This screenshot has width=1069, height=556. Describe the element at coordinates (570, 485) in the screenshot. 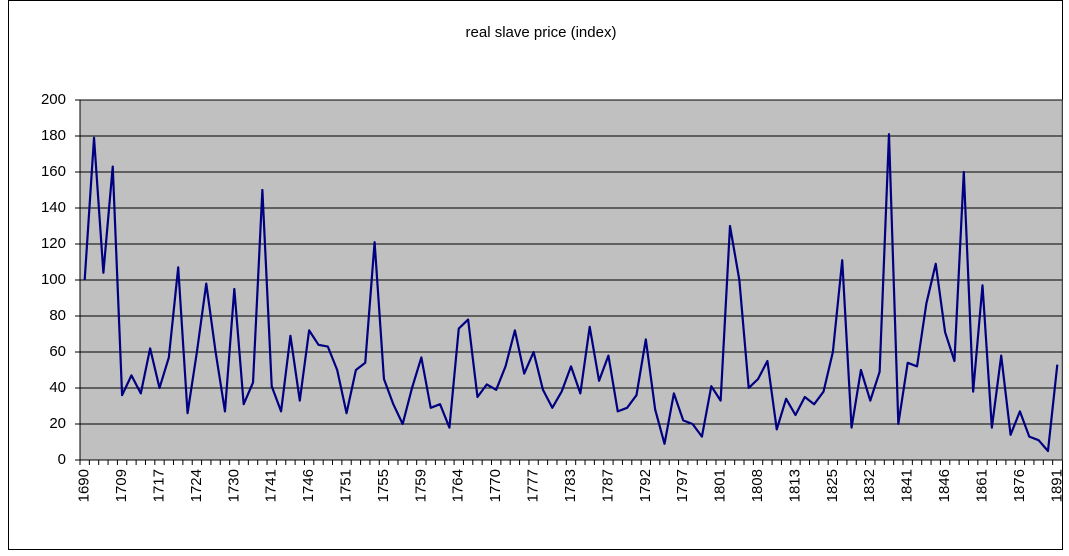

I see `x-tick-label: 1783` at that location.